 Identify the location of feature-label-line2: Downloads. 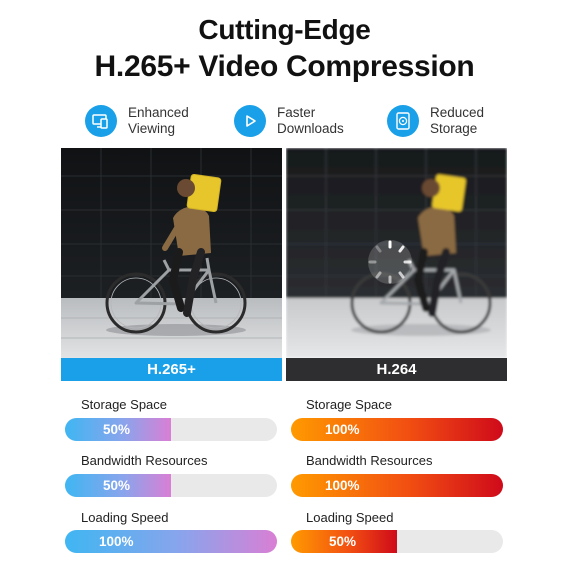
(310, 128).